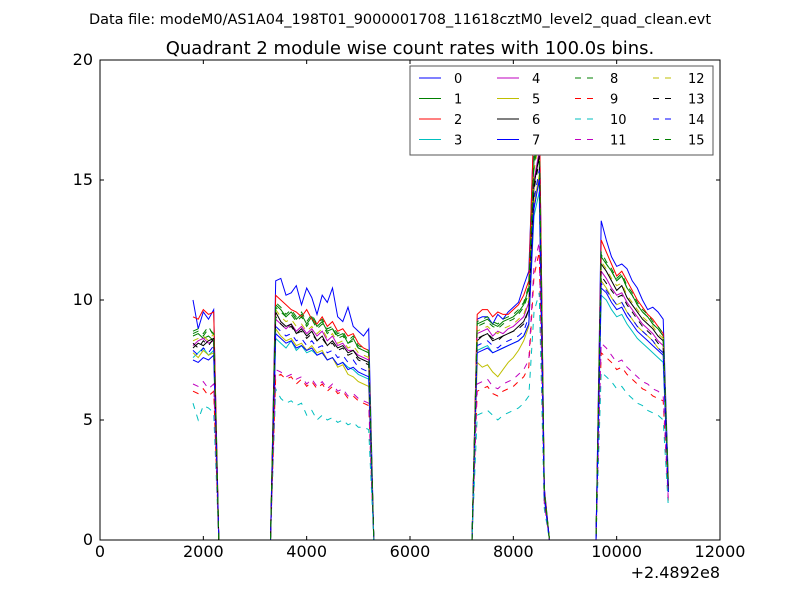  I want to click on legend-label-7: 7, so click(536, 141).